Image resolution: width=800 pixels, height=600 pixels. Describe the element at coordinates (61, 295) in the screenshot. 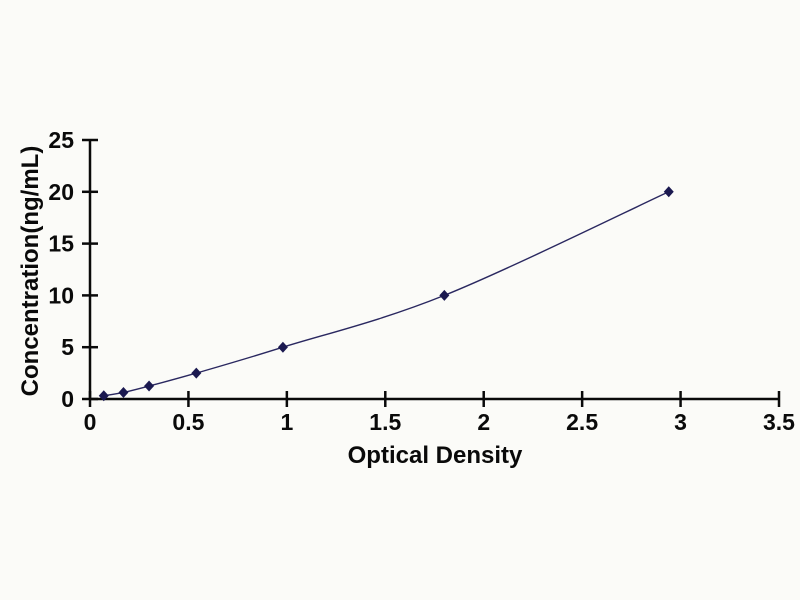

I see `y-tick-label: 10` at that location.